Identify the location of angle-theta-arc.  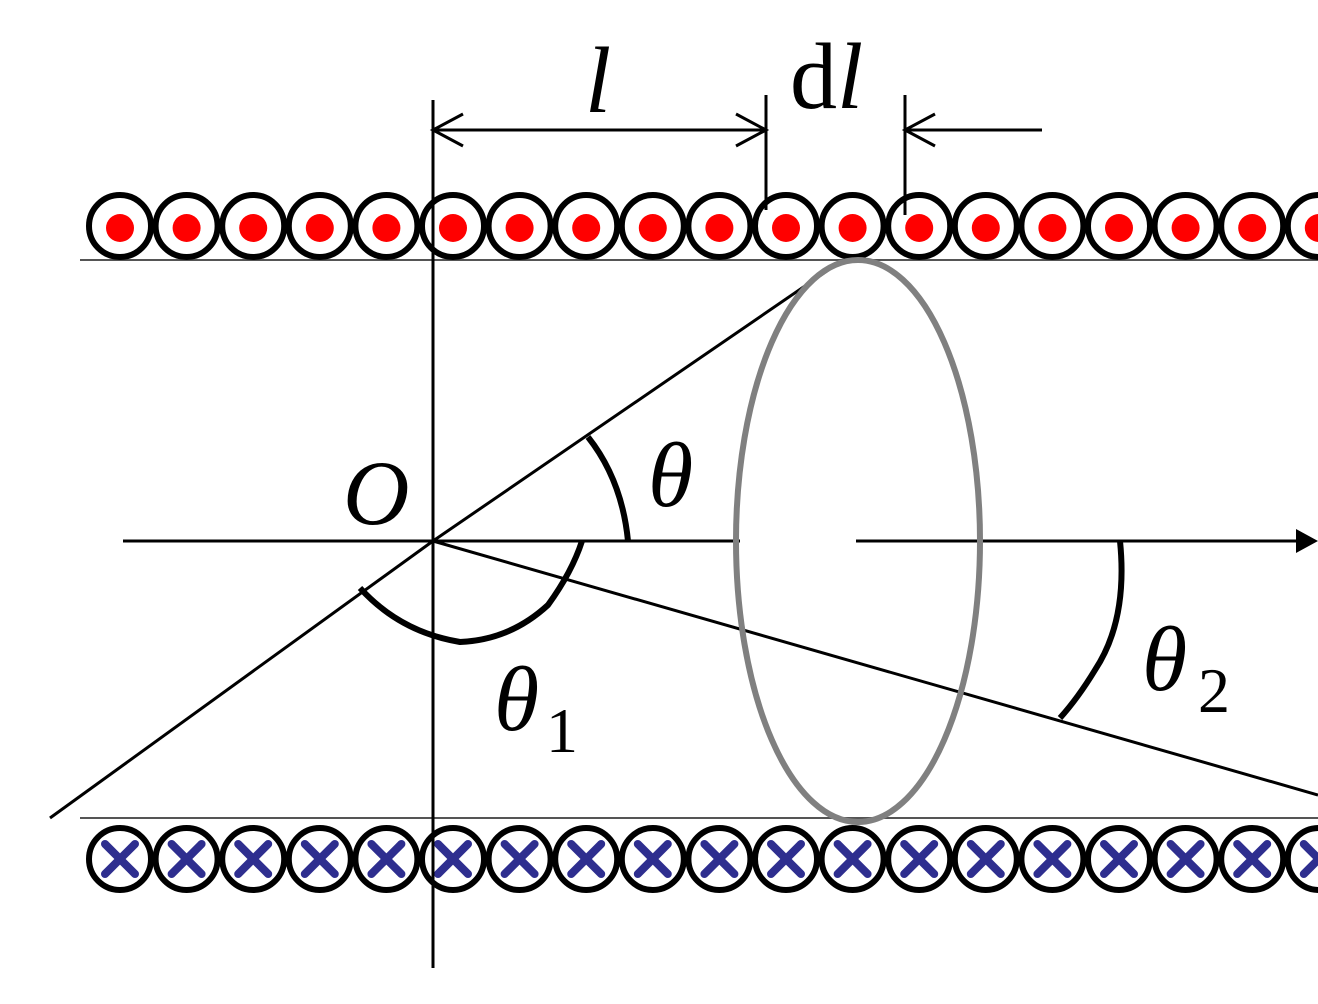
(608, 488).